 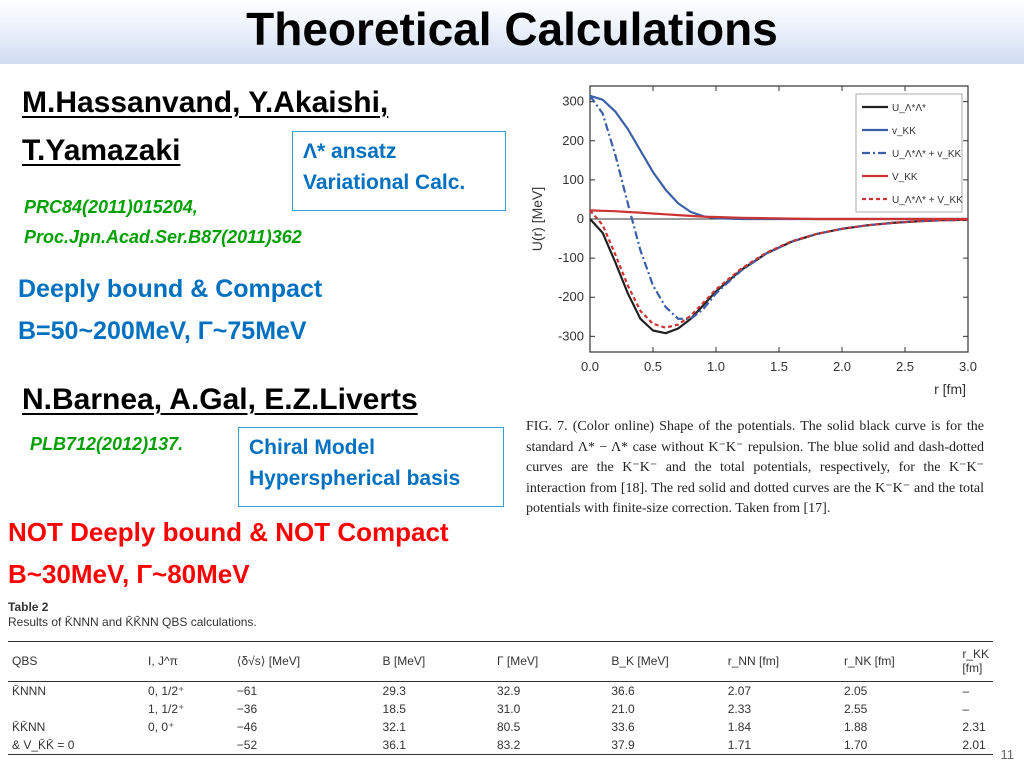 I want to click on table-cell: K̄K̄NN, so click(x=29, y=727).